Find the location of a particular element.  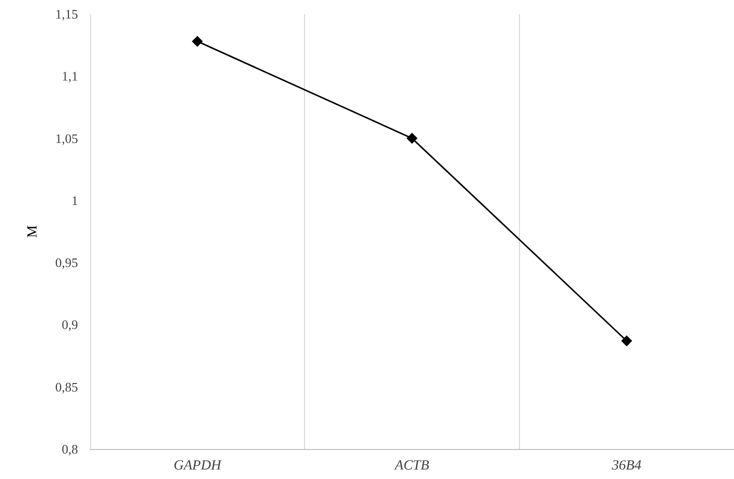

x-tick-label: 36B4 is located at coordinates (626, 466).